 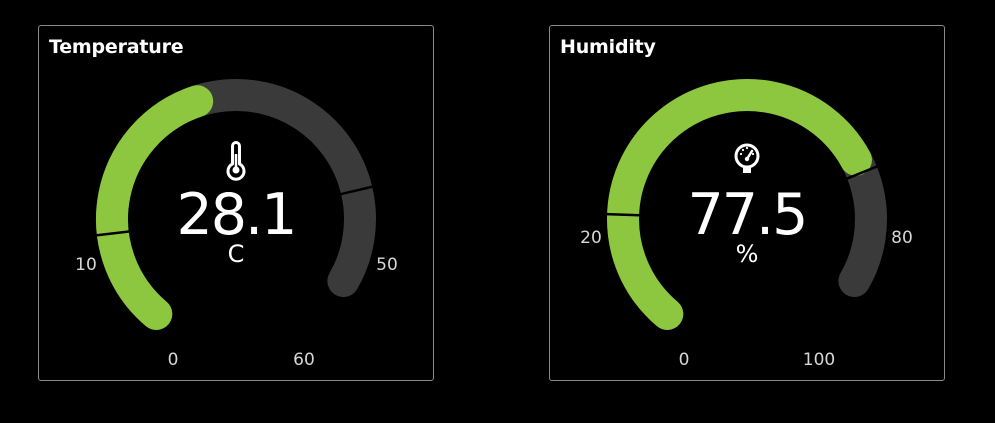 What do you see at coordinates (236, 161) in the screenshot?
I see `thermometer-icon` at bounding box center [236, 161].